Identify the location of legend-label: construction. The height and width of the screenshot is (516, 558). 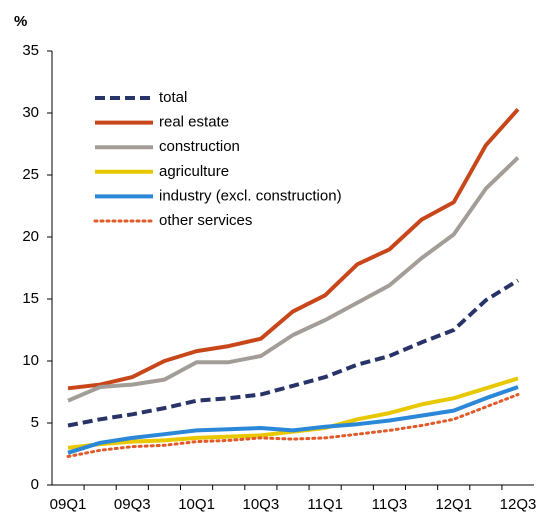
(199, 146).